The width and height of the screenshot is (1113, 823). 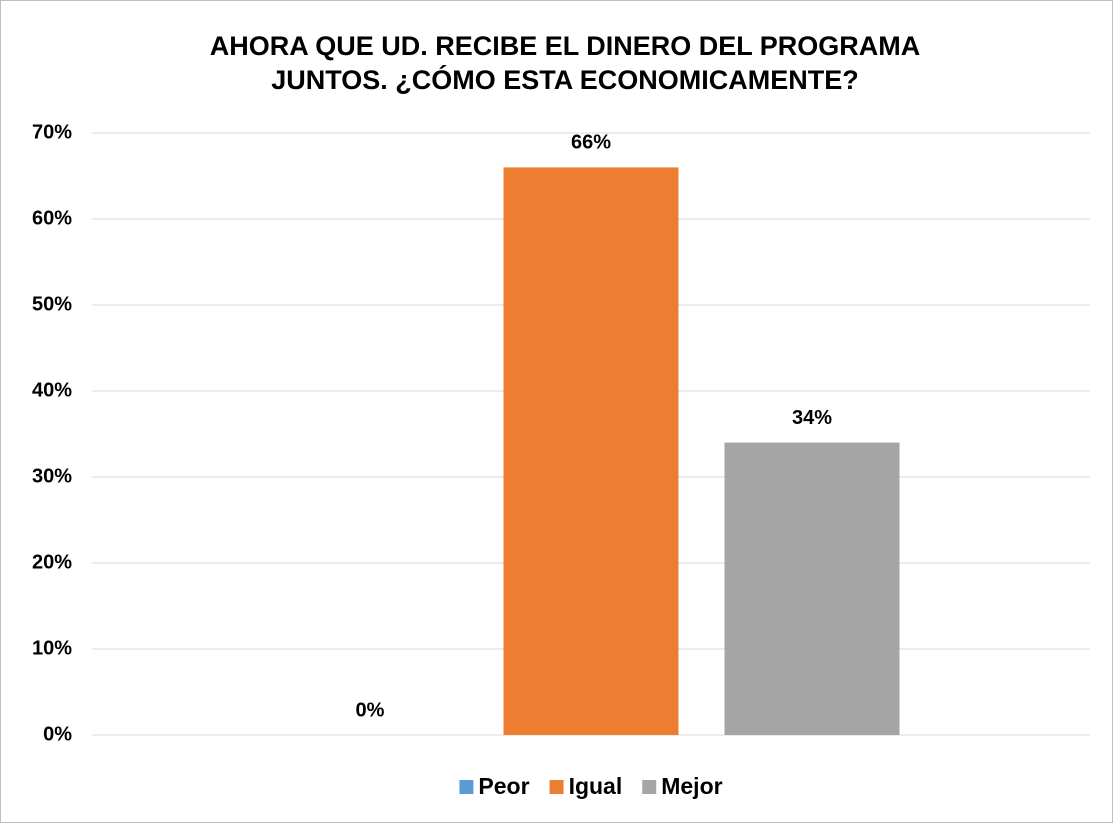 I want to click on y-tick-label: 20%, so click(x=52, y=562).